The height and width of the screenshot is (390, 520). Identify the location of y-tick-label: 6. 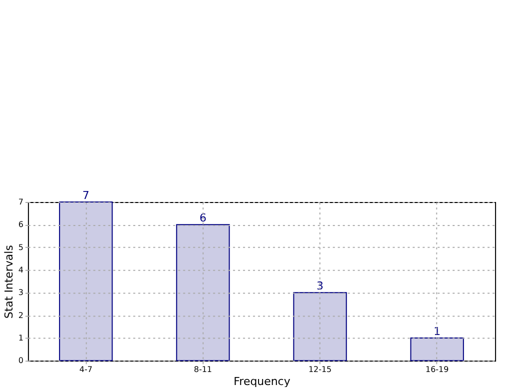
(21, 225).